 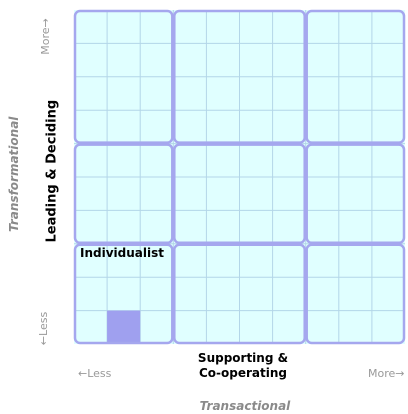 What do you see at coordinates (52, 171) in the screenshot?
I see `y-axis-label: Leading & Deciding` at bounding box center [52, 171].